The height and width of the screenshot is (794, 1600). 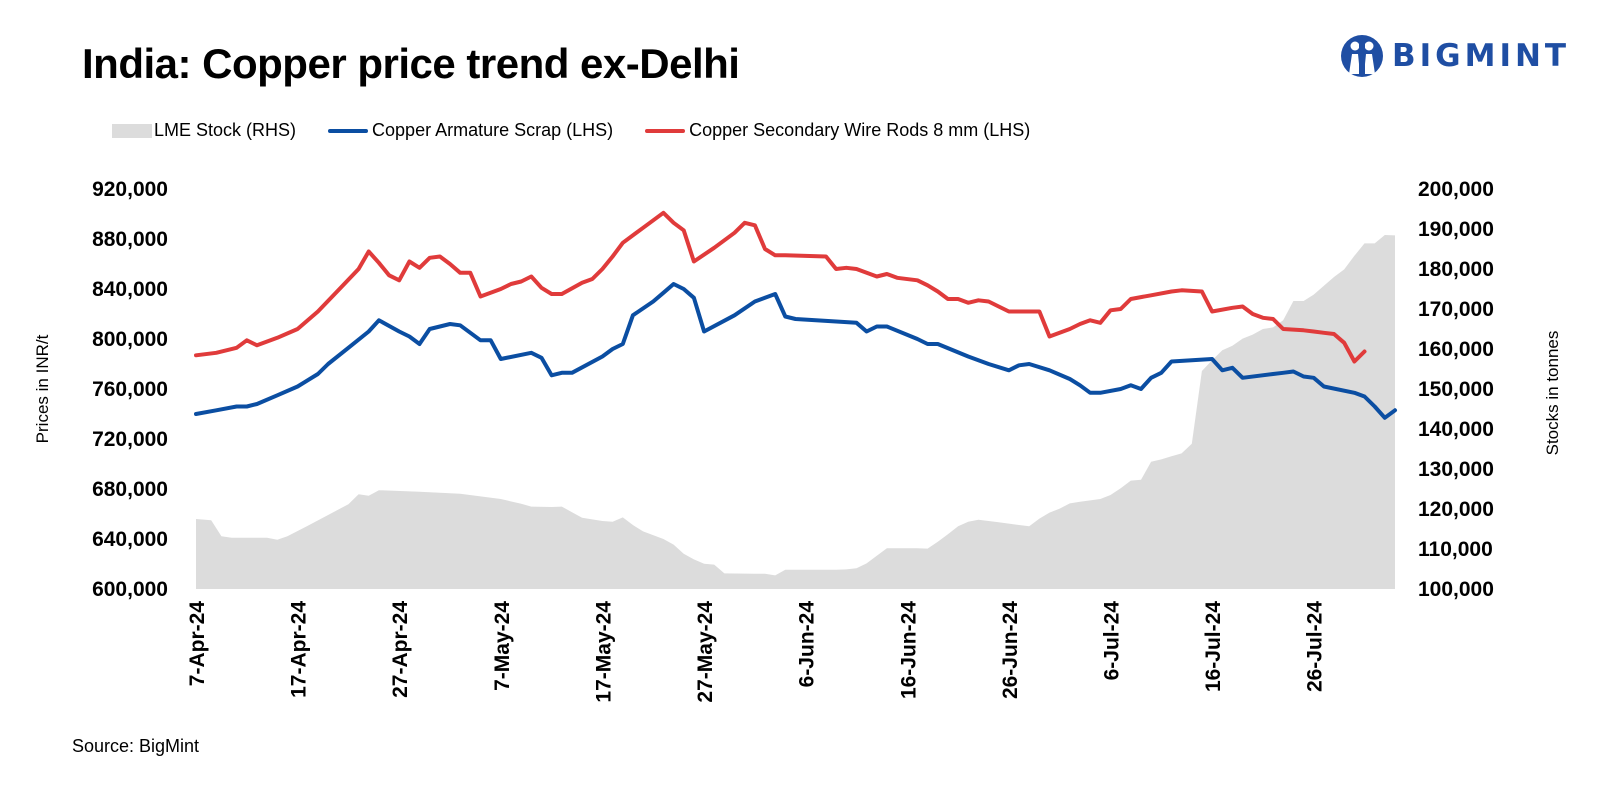 What do you see at coordinates (1213, 646) in the screenshot?
I see `x-tick-label: 16-Jul-24` at bounding box center [1213, 646].